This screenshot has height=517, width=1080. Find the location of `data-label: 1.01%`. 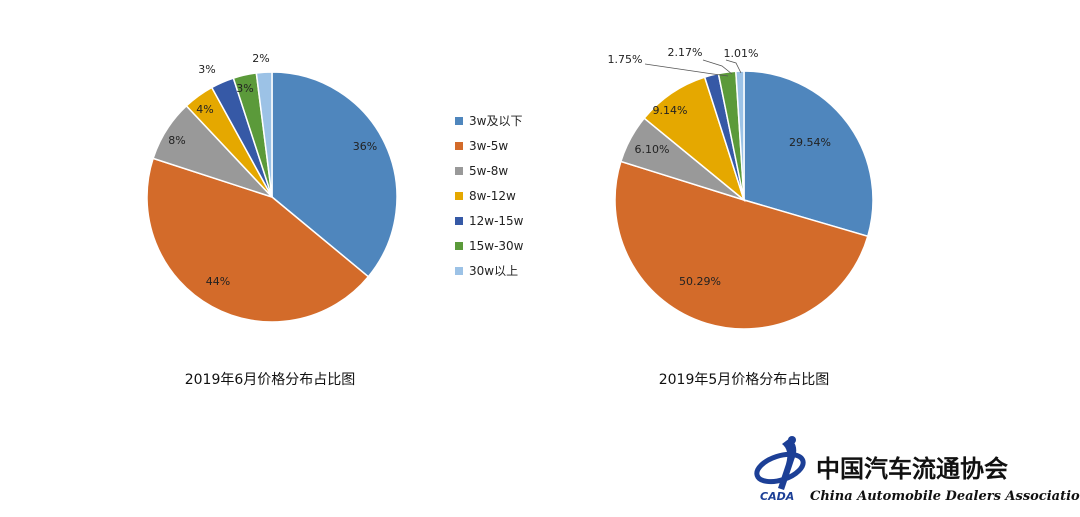

data-label: 1.01% is located at coordinates (741, 53).